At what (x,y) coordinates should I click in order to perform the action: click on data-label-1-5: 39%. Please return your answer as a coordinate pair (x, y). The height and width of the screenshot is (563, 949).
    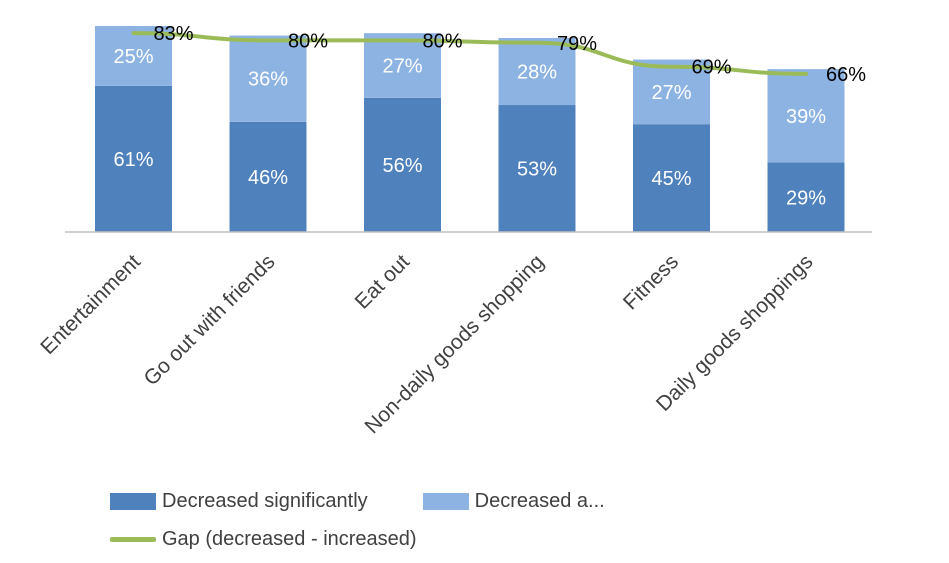
    Looking at the image, I should click on (806, 117).